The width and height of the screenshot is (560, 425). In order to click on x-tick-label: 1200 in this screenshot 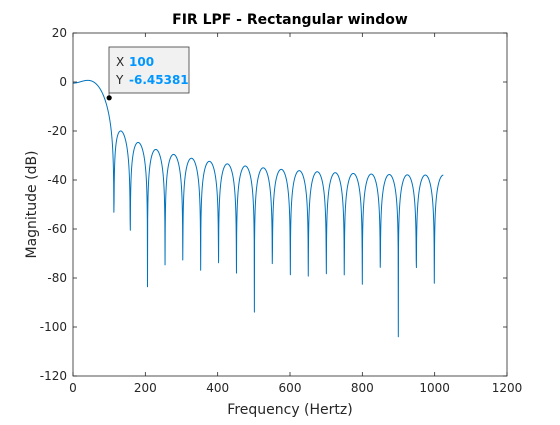, I will do `click(507, 388)`.